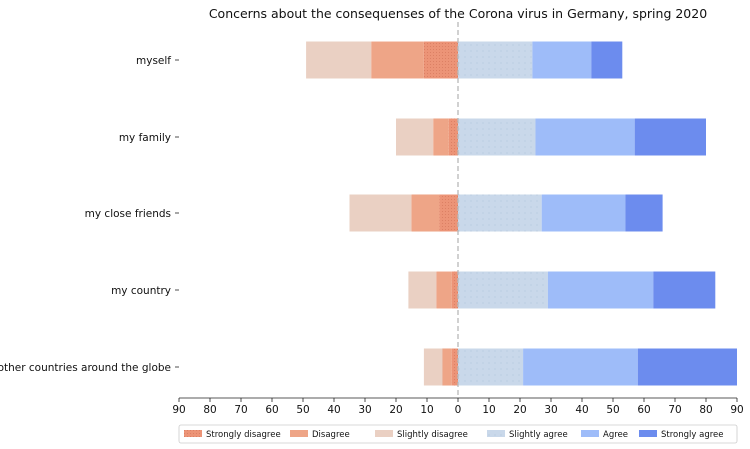  What do you see at coordinates (615, 435) in the screenshot?
I see `legend-label: Agree` at bounding box center [615, 435].